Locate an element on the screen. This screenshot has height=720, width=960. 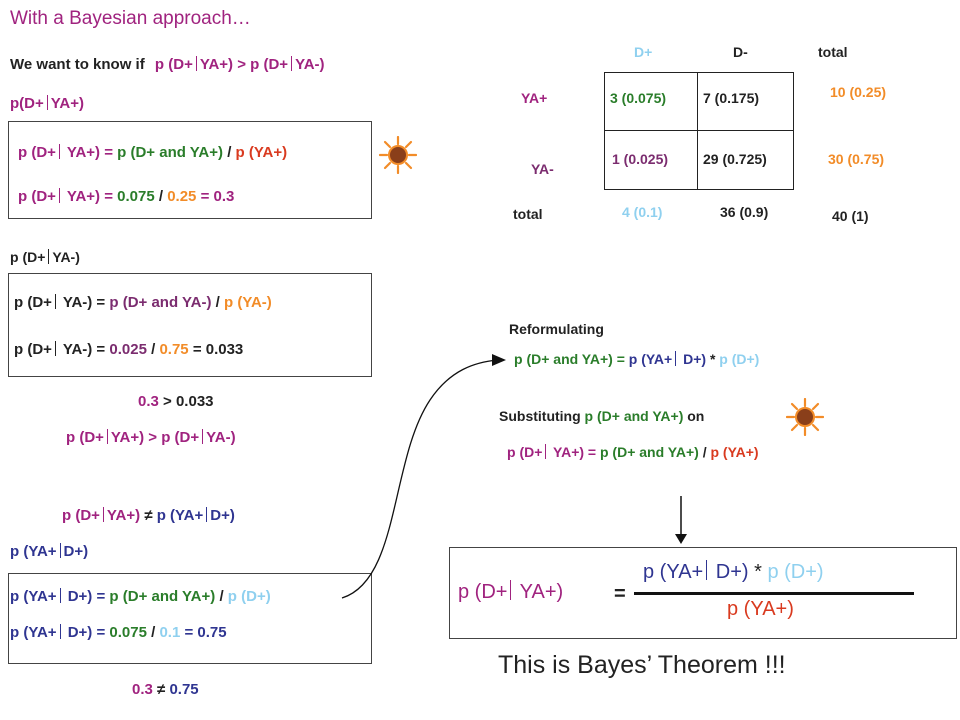
table-cell: 10 (0.25) is located at coordinates (858, 92).